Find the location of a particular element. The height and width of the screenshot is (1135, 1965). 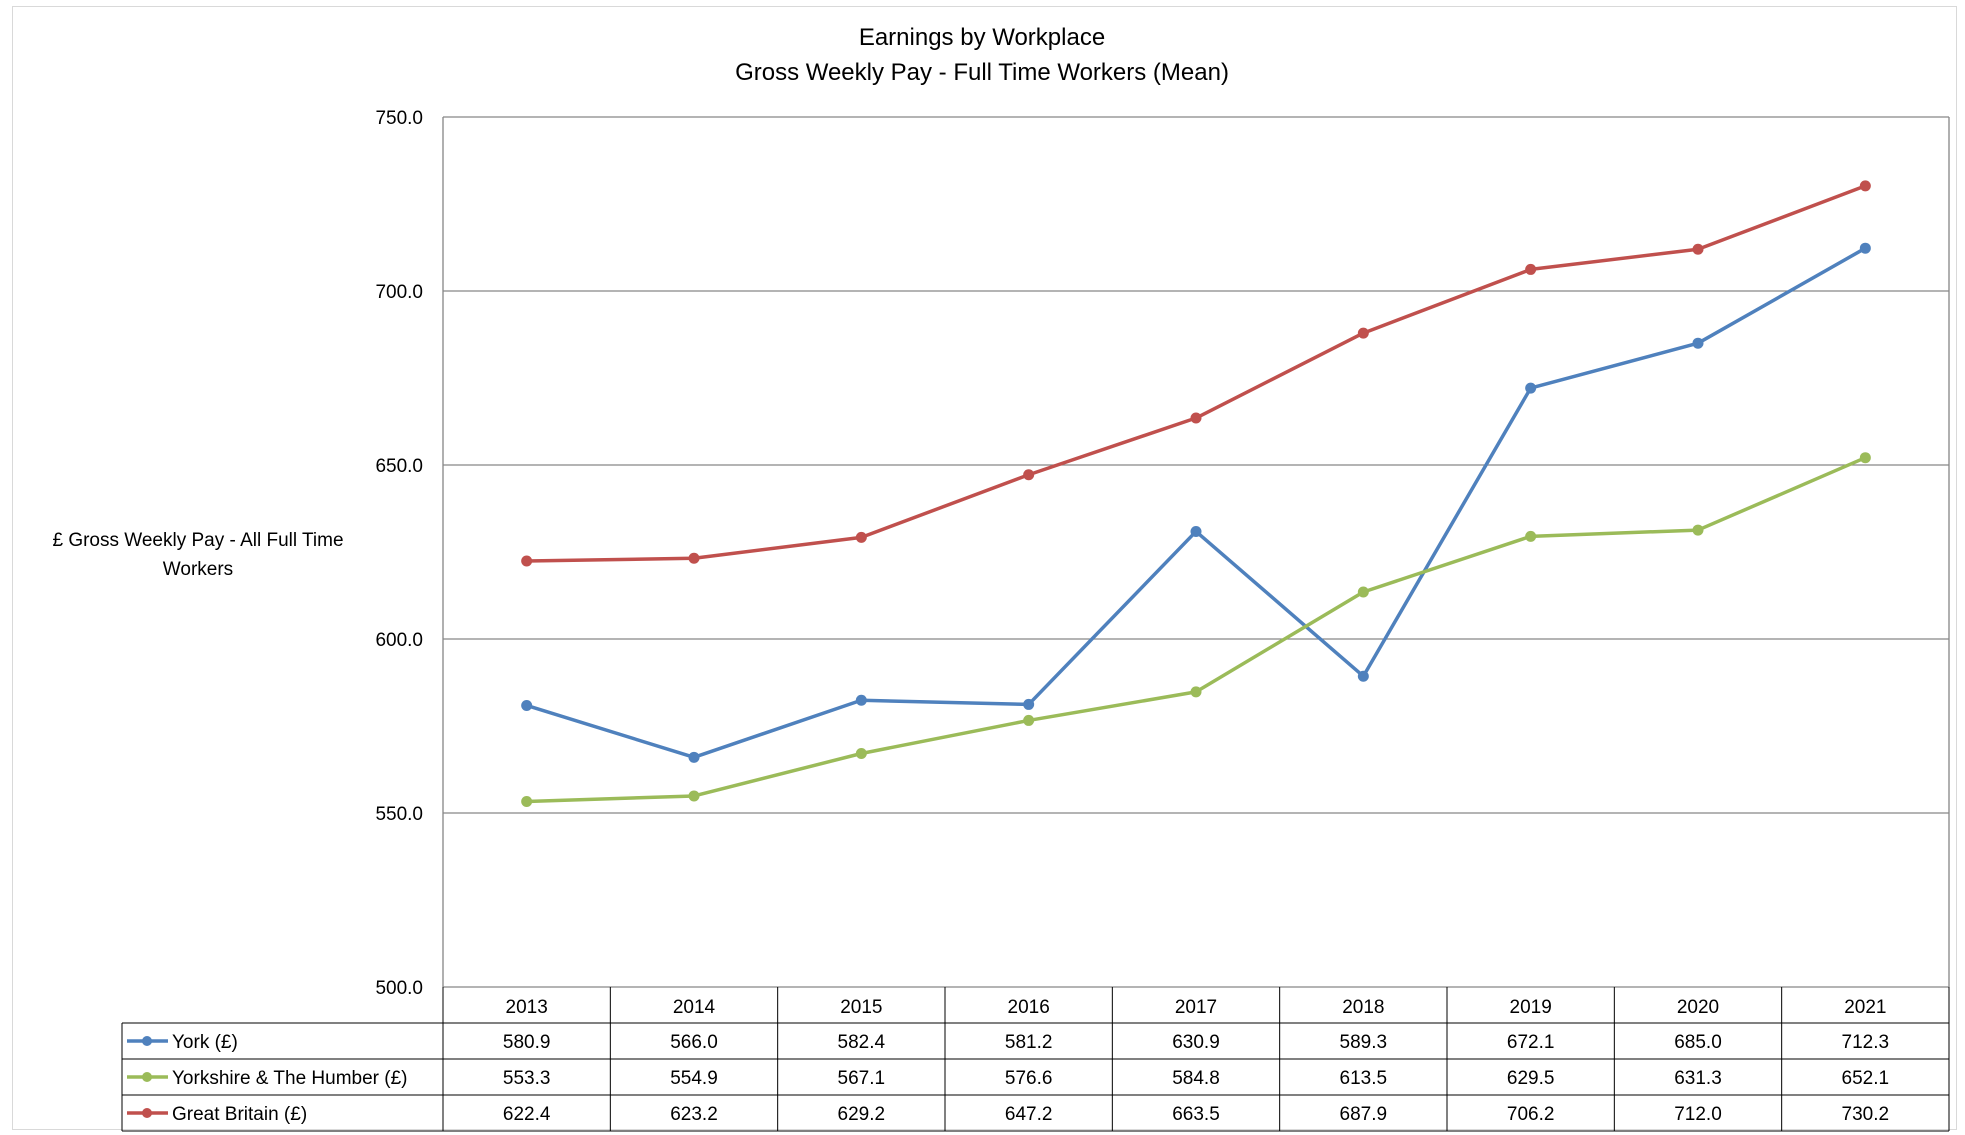

table-value: 580.9 is located at coordinates (527, 1042).